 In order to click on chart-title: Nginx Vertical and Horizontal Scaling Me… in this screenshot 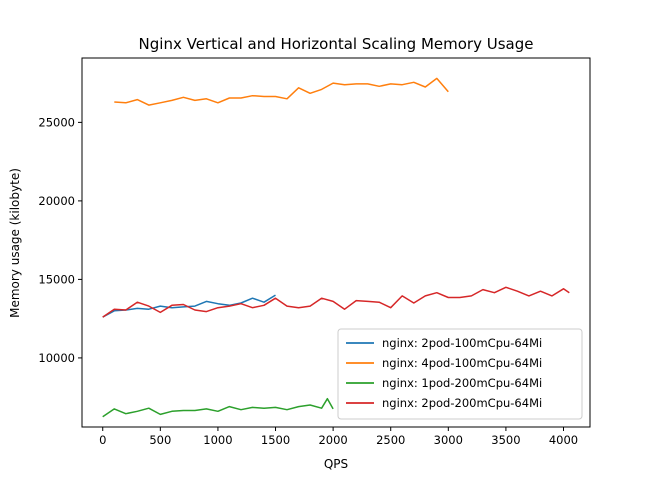, I will do `click(336, 44)`.